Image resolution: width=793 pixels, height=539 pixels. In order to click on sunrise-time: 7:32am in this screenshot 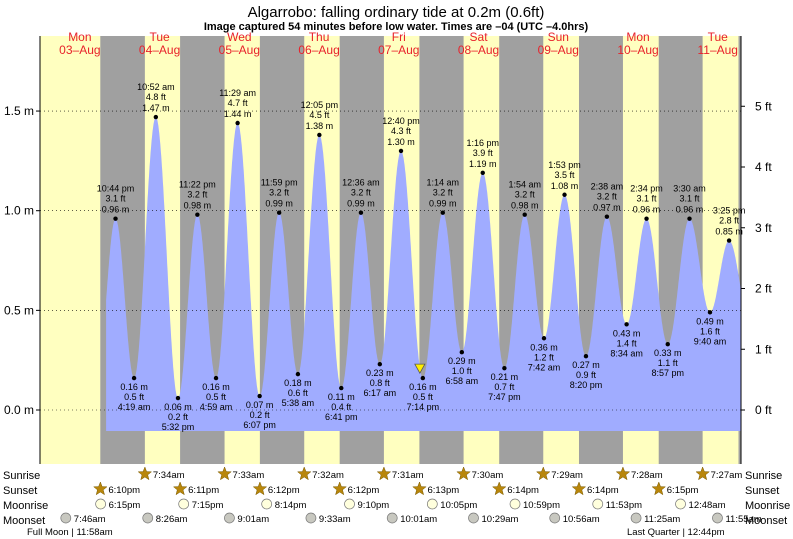, I will do `click(328, 475)`.